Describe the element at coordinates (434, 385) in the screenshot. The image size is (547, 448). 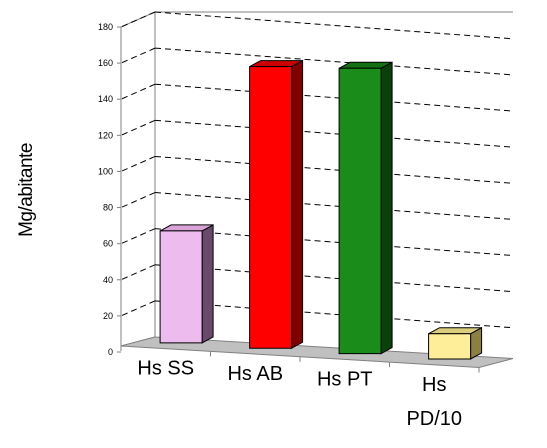
I see `x-tick-label: Hs` at that location.